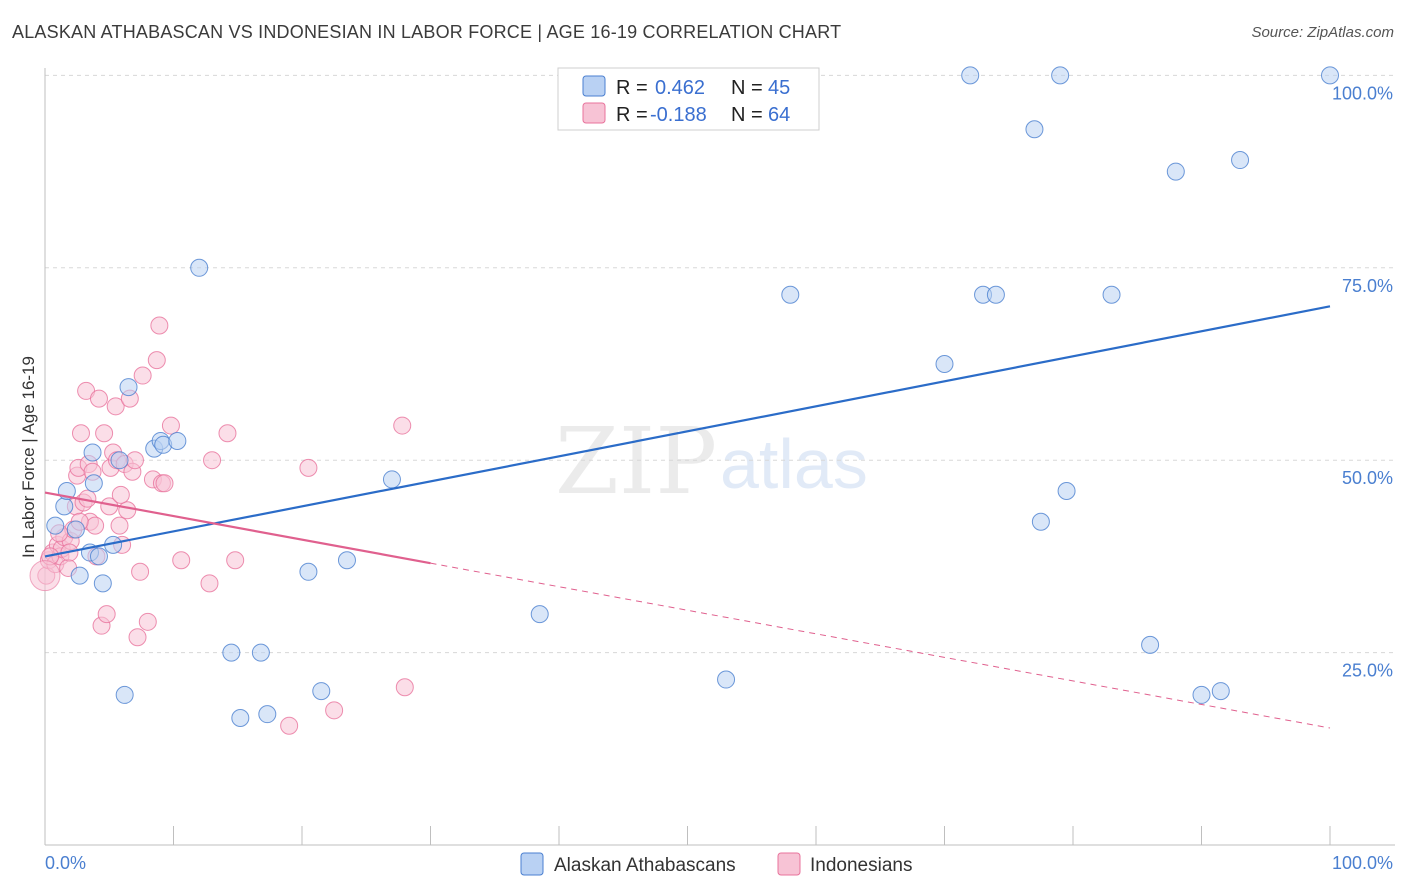 The image size is (1406, 892). Describe the element at coordinates (45, 576) in the screenshot. I see `indonesians-point-cluster` at that location.